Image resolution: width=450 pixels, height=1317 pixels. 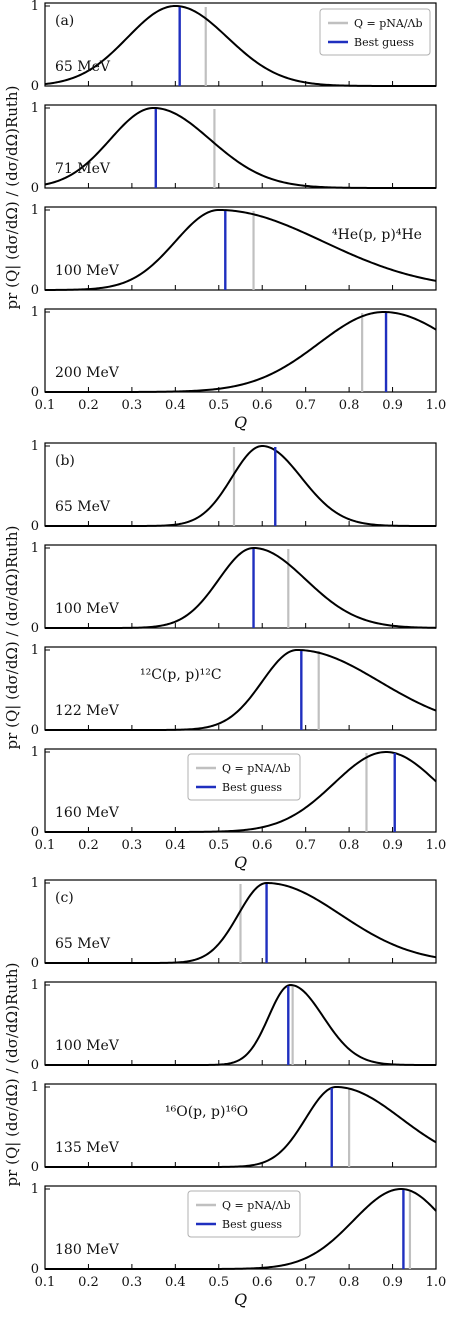 What do you see at coordinates (87, 711) in the screenshot?
I see `energy-label: 122 MeV` at bounding box center [87, 711].